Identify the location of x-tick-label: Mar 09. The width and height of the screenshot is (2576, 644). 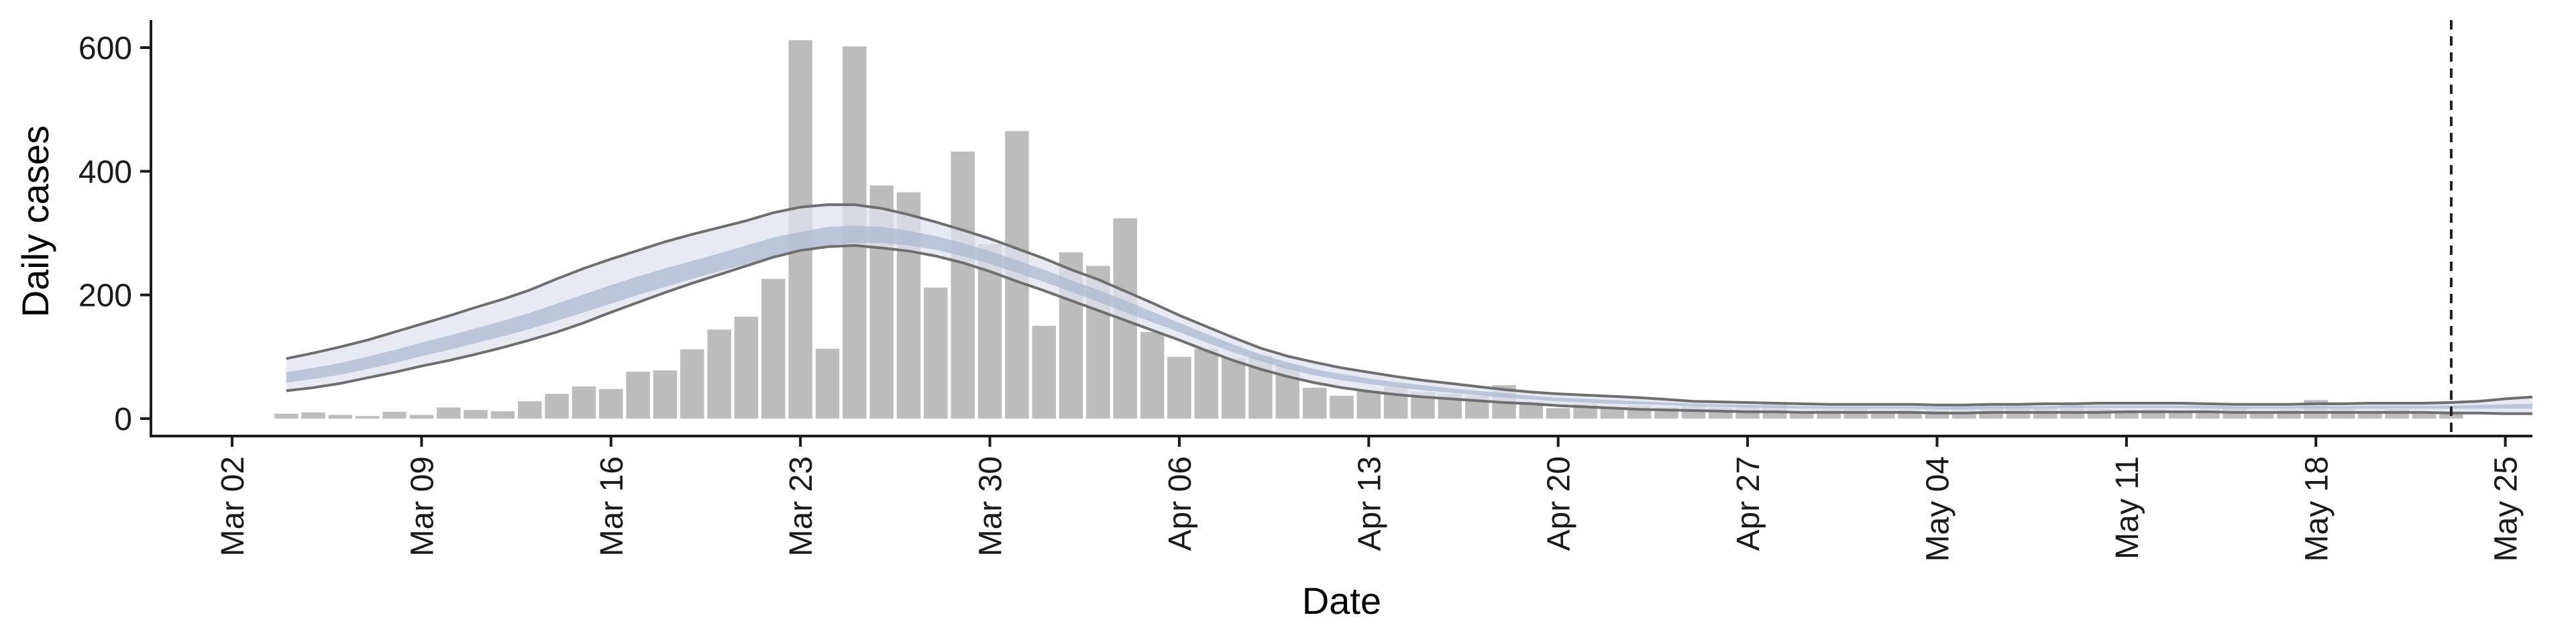
(422, 506).